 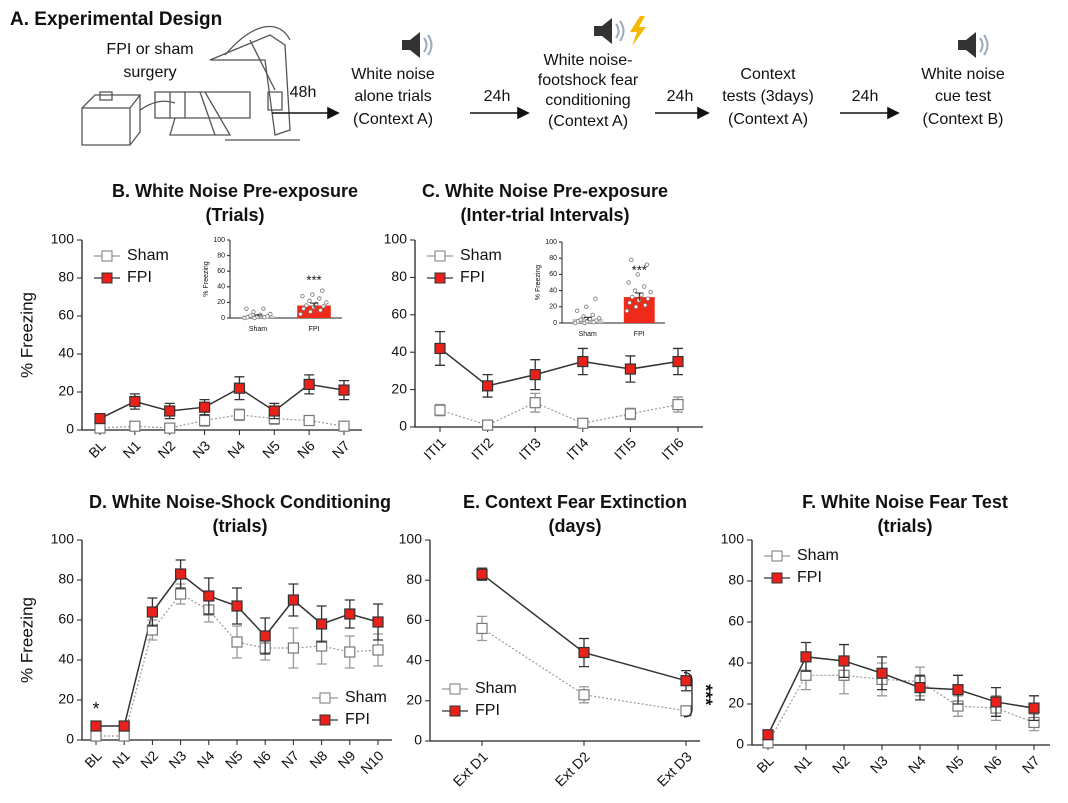 I want to click on chart-title: F. White Noise Fear Test, so click(x=905, y=502).